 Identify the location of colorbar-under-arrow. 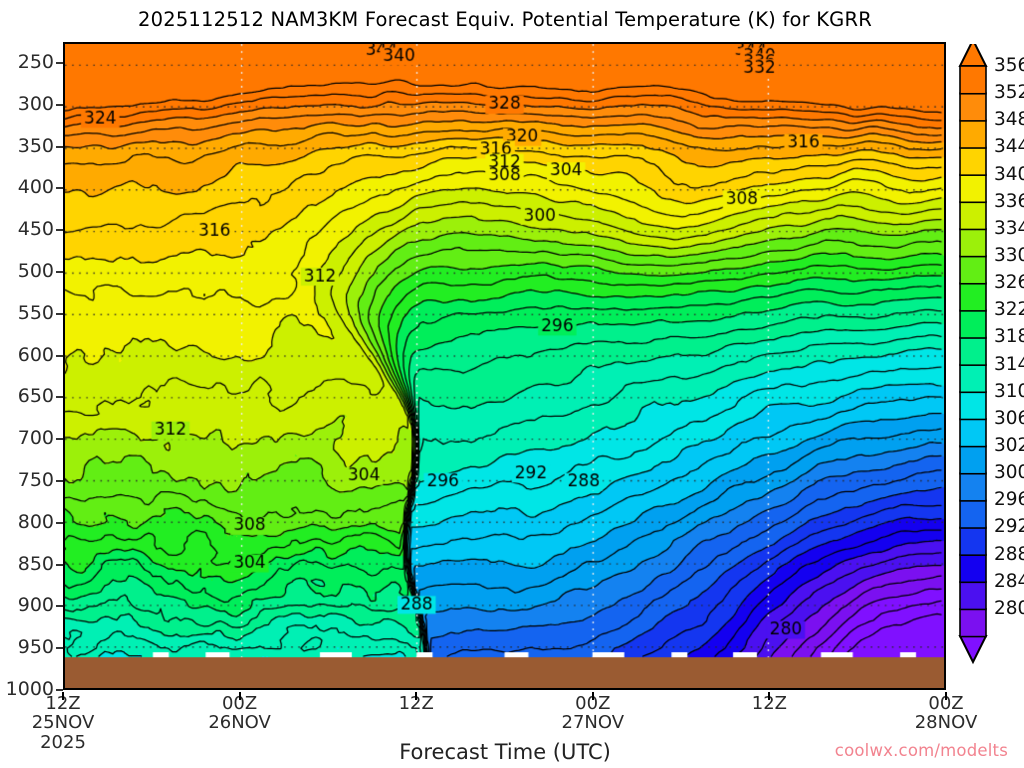
(973, 650).